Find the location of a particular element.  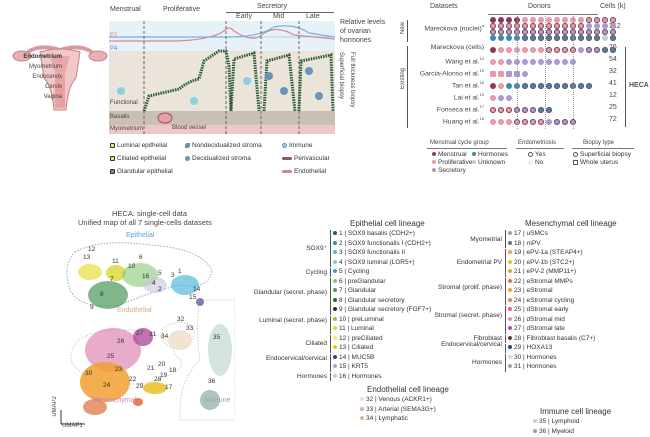

lineage-item: 31 | Hormones is located at coordinates (532, 367).